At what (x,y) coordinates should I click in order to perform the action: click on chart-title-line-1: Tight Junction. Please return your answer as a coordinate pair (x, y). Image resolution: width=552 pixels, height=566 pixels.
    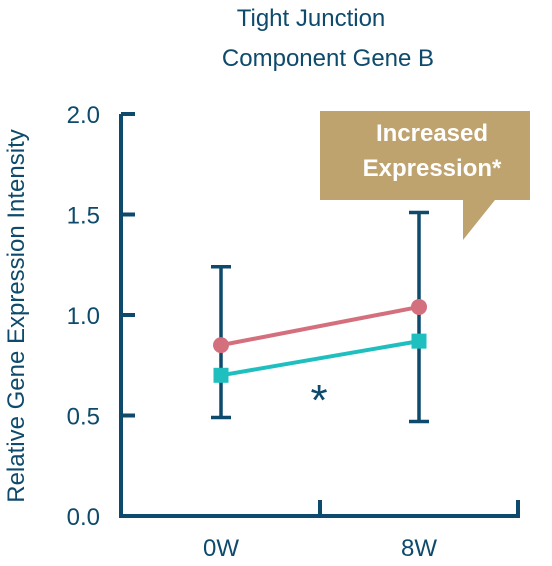
    Looking at the image, I should click on (311, 18).